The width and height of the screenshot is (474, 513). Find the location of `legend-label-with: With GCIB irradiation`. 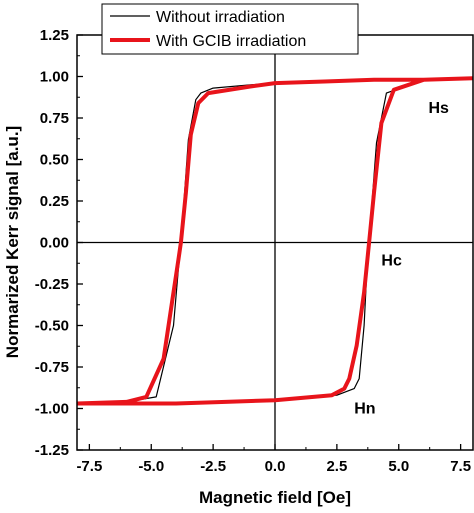

legend-label-with: With GCIB irradiation is located at coordinates (231, 41).